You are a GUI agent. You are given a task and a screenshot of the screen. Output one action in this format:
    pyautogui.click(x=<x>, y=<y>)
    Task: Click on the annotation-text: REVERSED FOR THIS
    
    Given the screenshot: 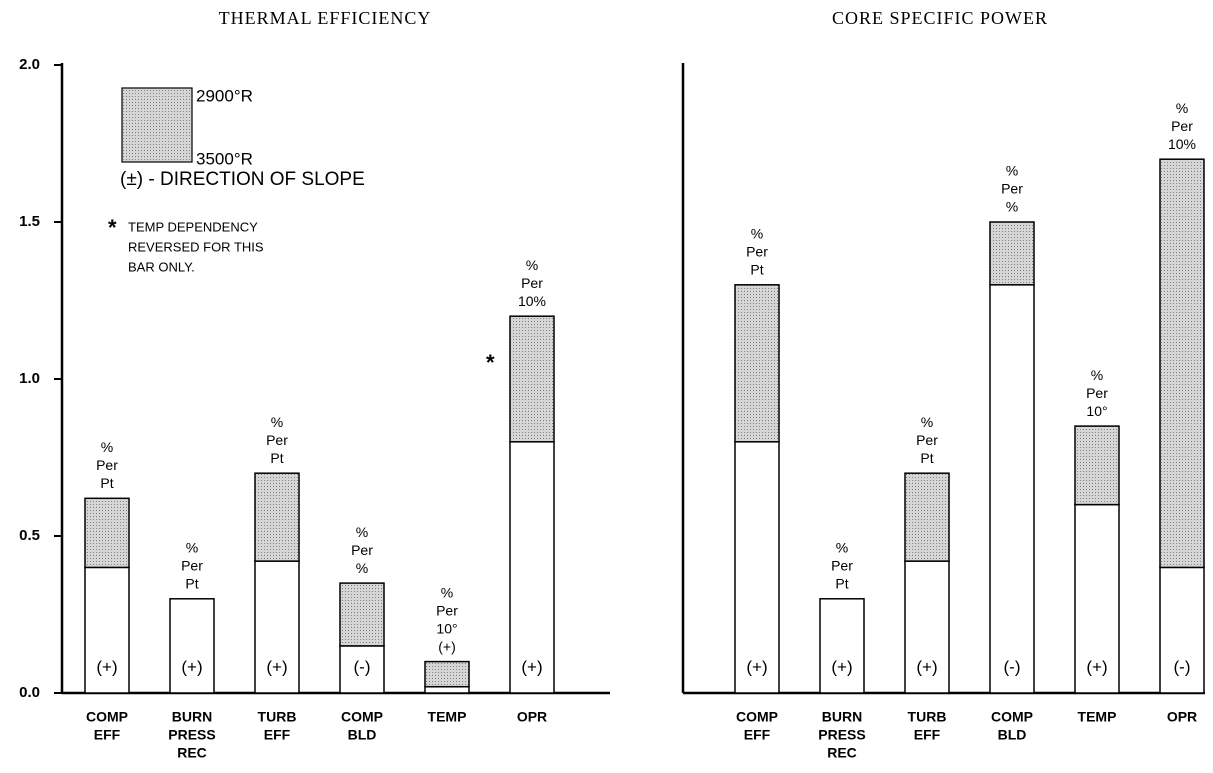 What is the action you would take?
    pyautogui.click(x=196, y=246)
    